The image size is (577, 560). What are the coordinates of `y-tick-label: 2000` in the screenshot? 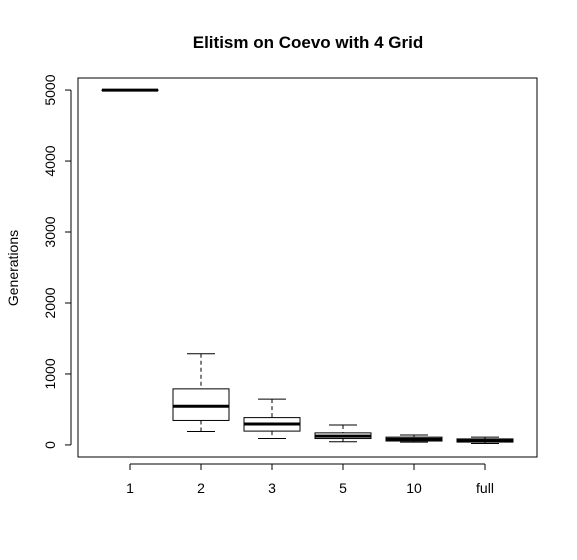 It's located at (50, 302).